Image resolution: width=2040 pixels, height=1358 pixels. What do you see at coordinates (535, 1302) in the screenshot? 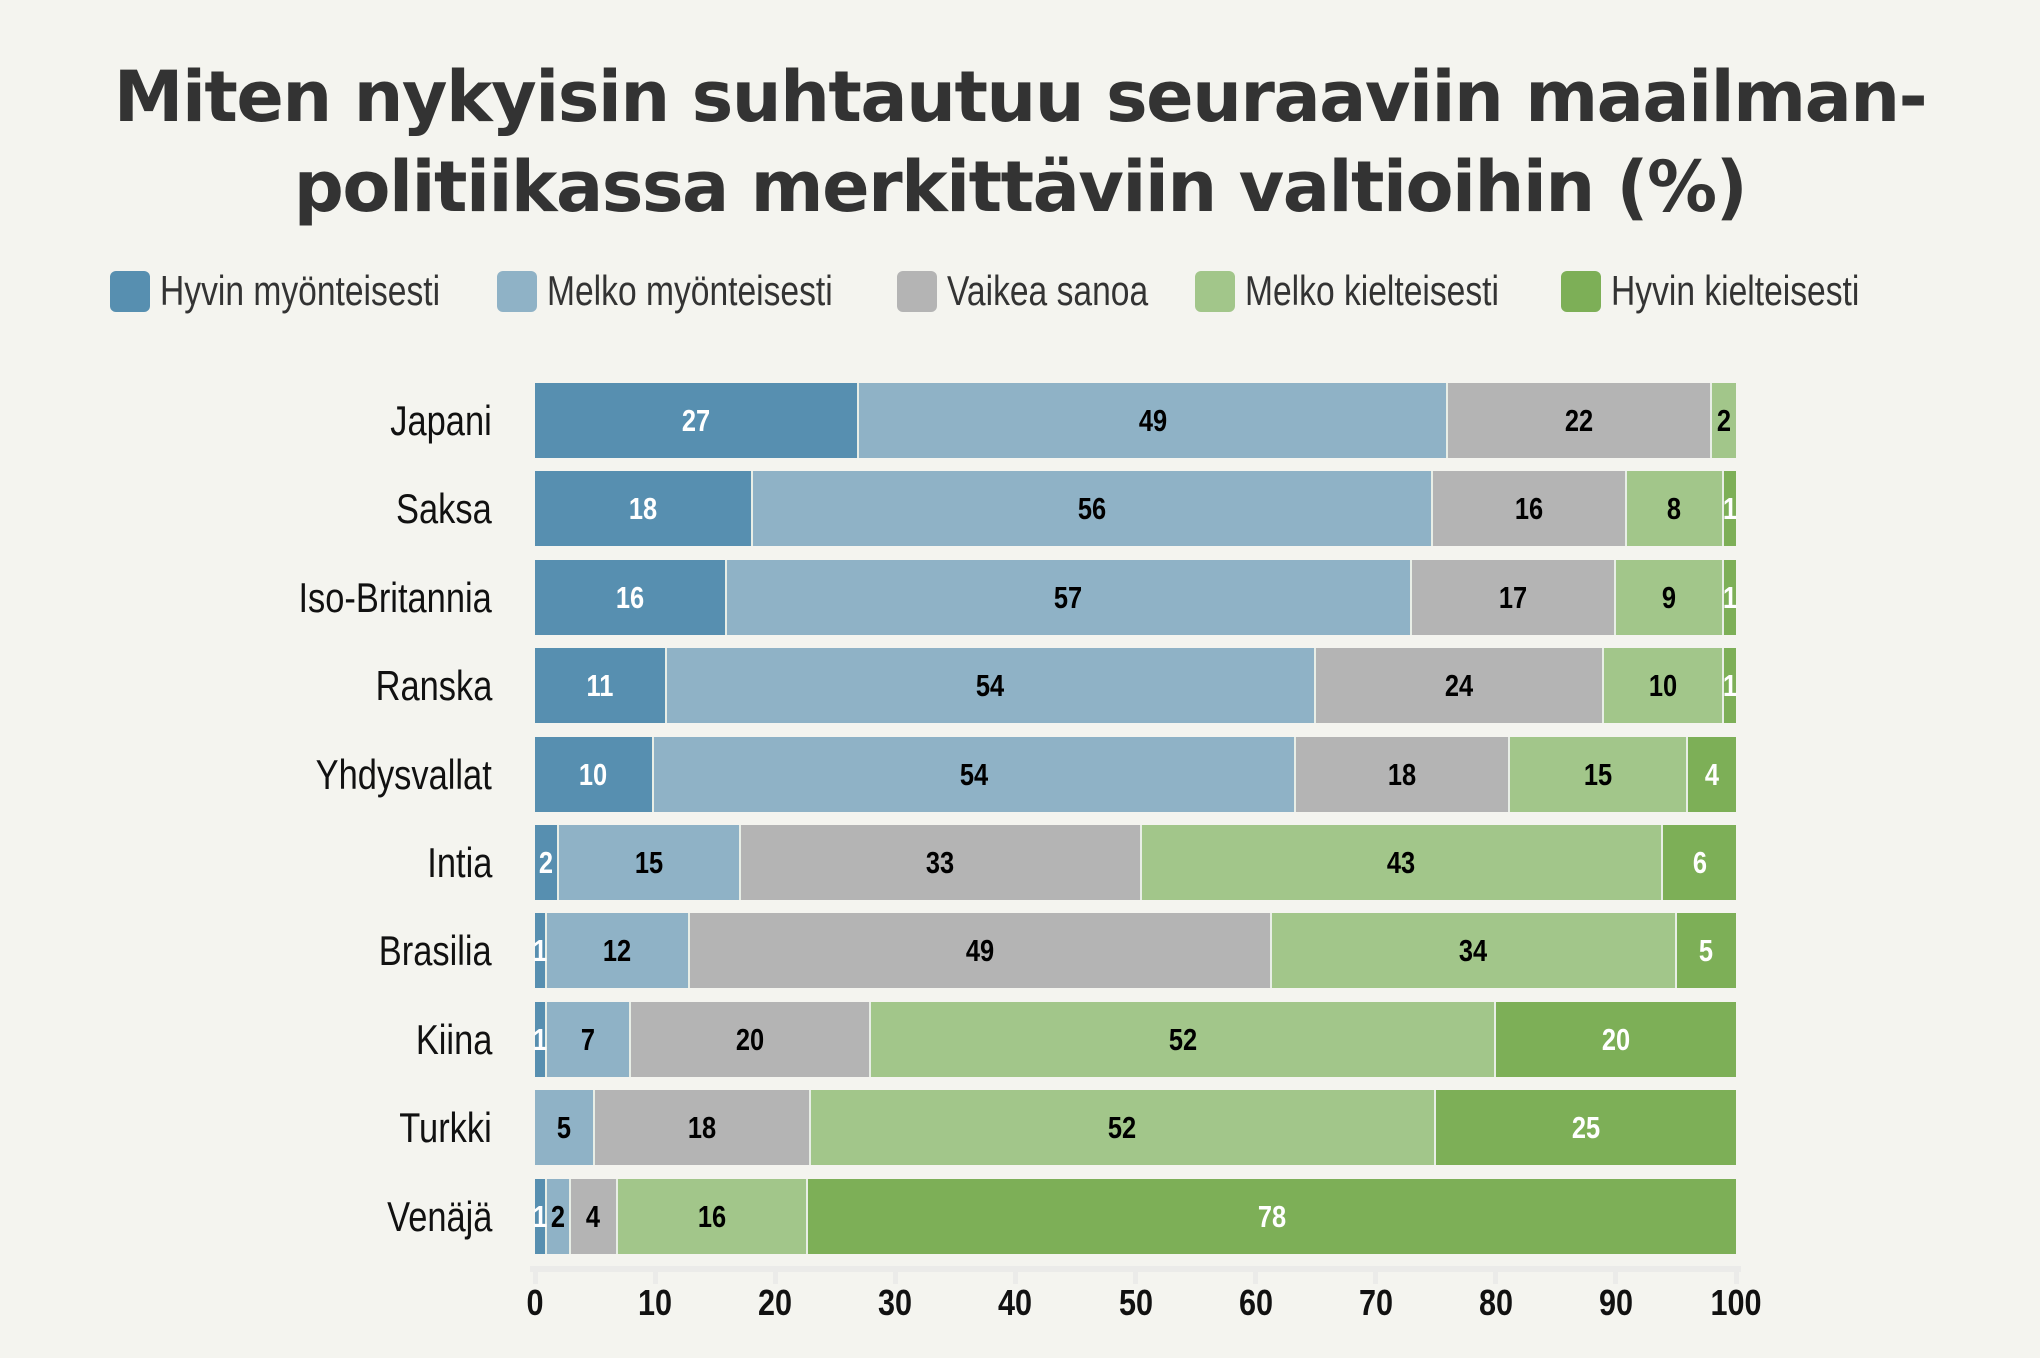
I see `x-tick-label: 0` at bounding box center [535, 1302].